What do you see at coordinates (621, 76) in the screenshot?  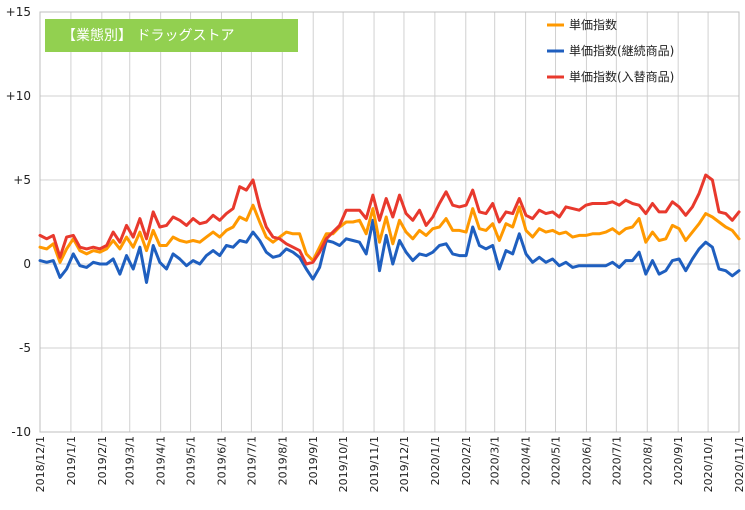 I see `legend-label: 単価指数(入替商品)` at bounding box center [621, 76].